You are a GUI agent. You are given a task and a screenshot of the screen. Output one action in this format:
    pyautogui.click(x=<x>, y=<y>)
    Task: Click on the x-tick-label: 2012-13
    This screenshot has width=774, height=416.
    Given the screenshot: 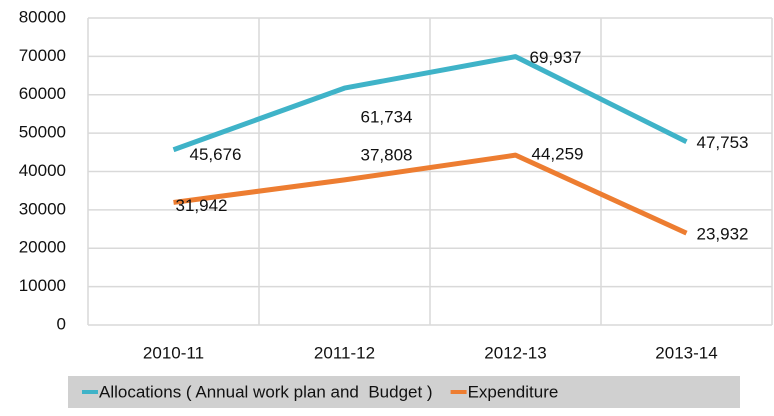 What is the action you would take?
    pyautogui.click(x=515, y=352)
    